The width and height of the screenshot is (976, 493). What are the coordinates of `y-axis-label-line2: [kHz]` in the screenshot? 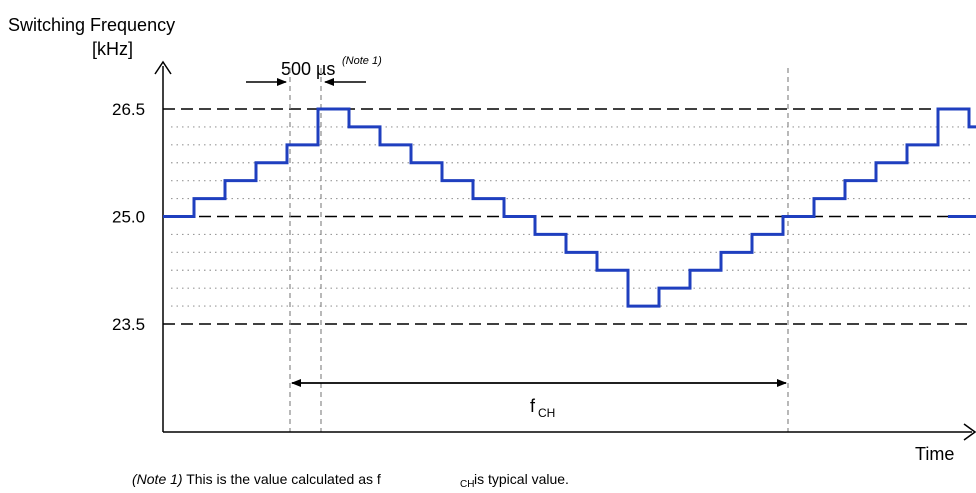 It's located at (112, 49).